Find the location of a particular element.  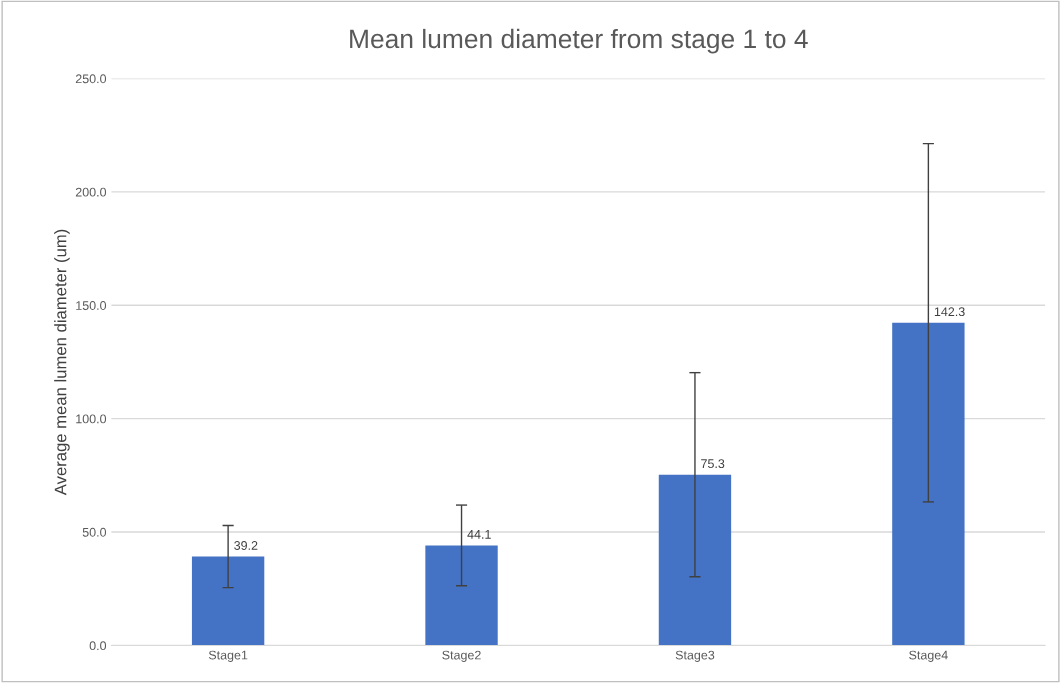

x-tick-label: Stage1 is located at coordinates (228, 656).